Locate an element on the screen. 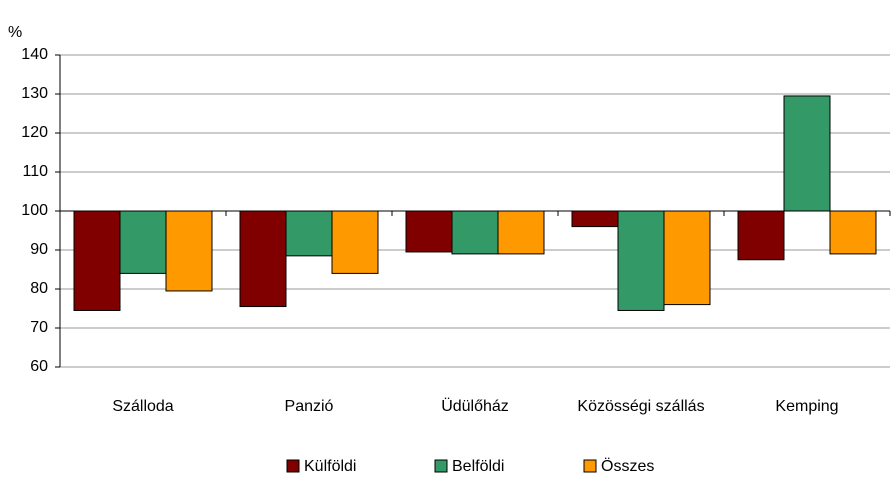 The height and width of the screenshot is (477, 893). y-tick-label: 60 is located at coordinates (39, 366).